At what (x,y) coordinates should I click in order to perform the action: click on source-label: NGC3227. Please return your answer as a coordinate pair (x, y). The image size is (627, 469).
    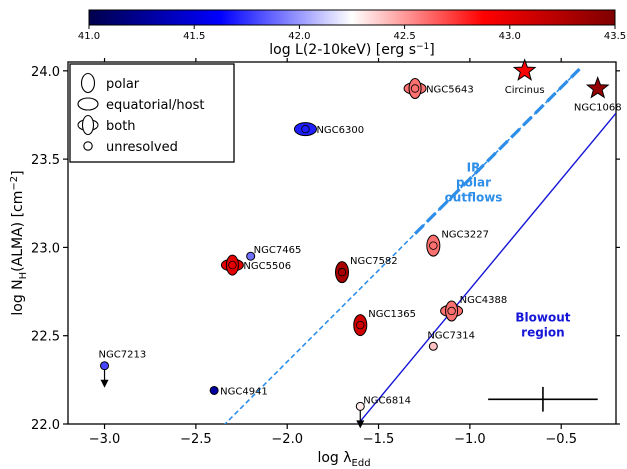
    Looking at the image, I should click on (465, 235).